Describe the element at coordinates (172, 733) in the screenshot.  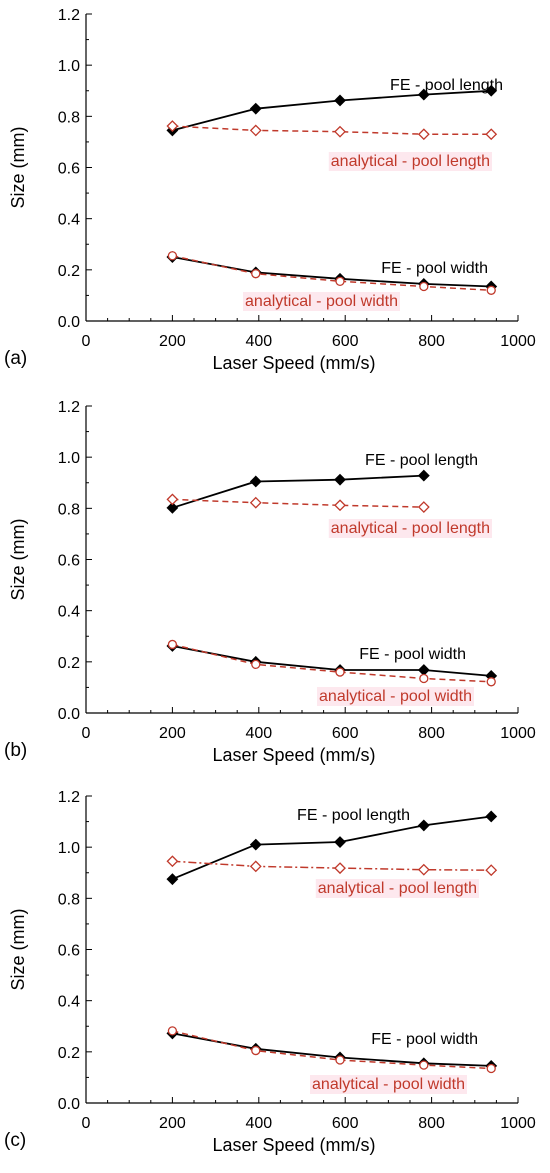
I see `x-tick-label: 200` at that location.